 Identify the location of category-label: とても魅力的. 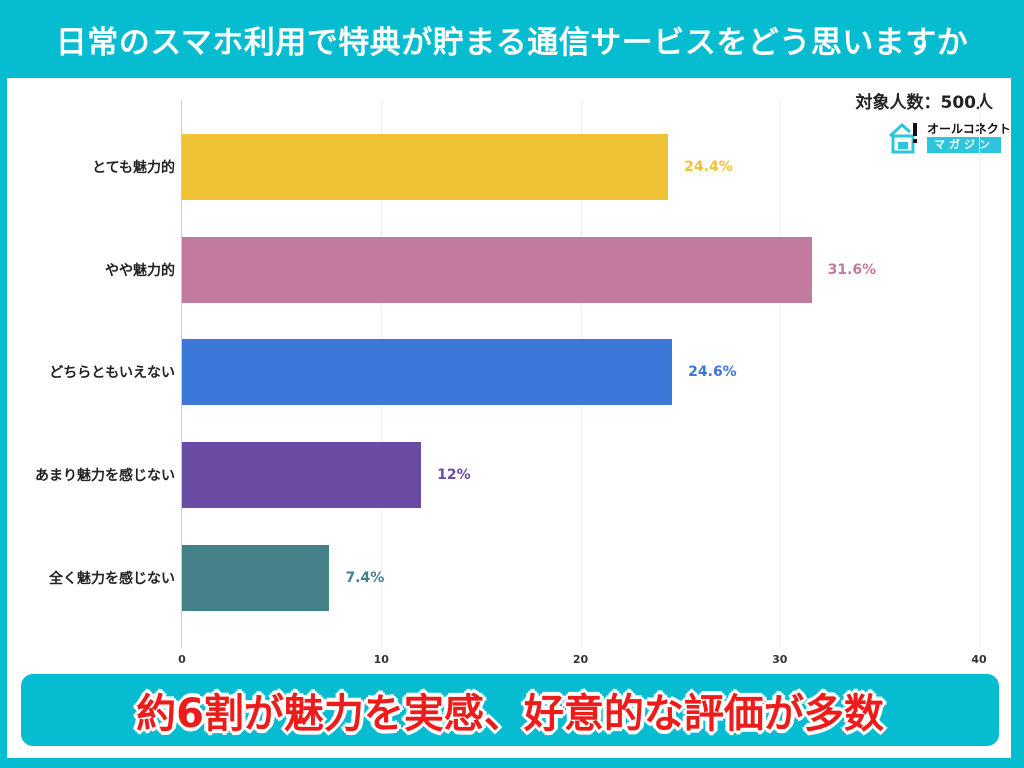
(133, 168).